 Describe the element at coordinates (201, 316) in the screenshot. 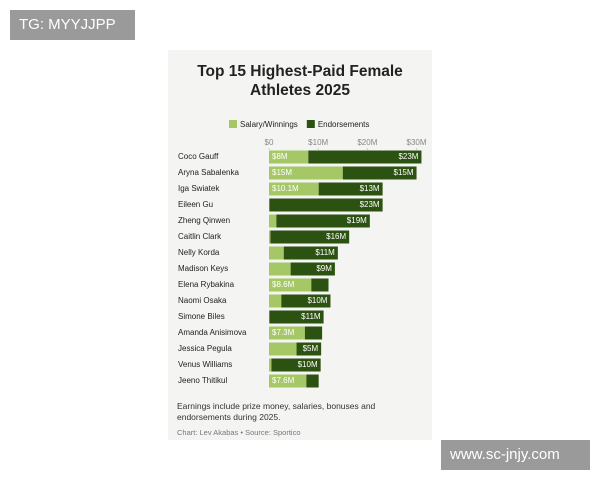

I see `y-tick-label: Simone Biles` at that location.